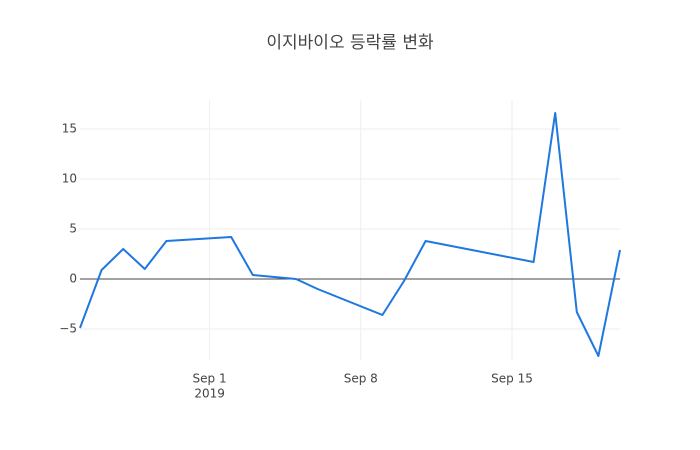  I want to click on y-tick-label: 15, so click(69, 129).